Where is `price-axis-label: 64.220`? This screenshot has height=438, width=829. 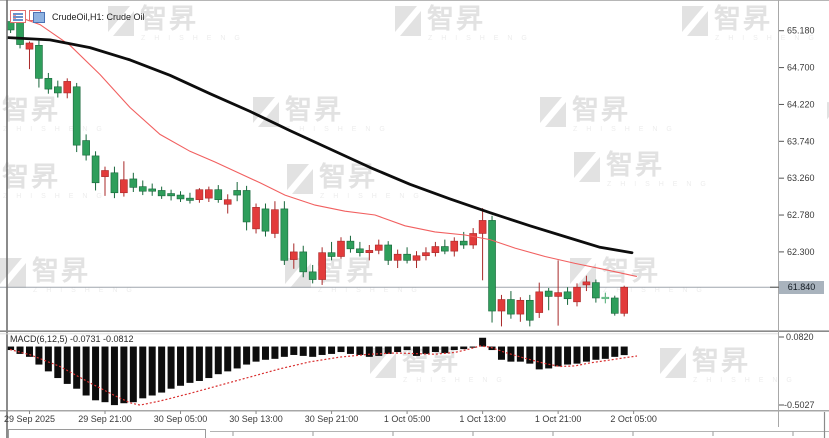 price-axis-label: 64.220 is located at coordinates (801, 104).